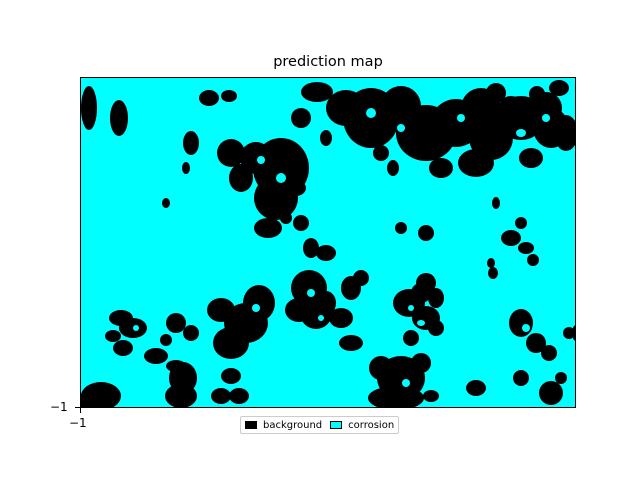 This screenshot has height=480, width=640. I want to click on legend-item-background: background, so click(283, 425).